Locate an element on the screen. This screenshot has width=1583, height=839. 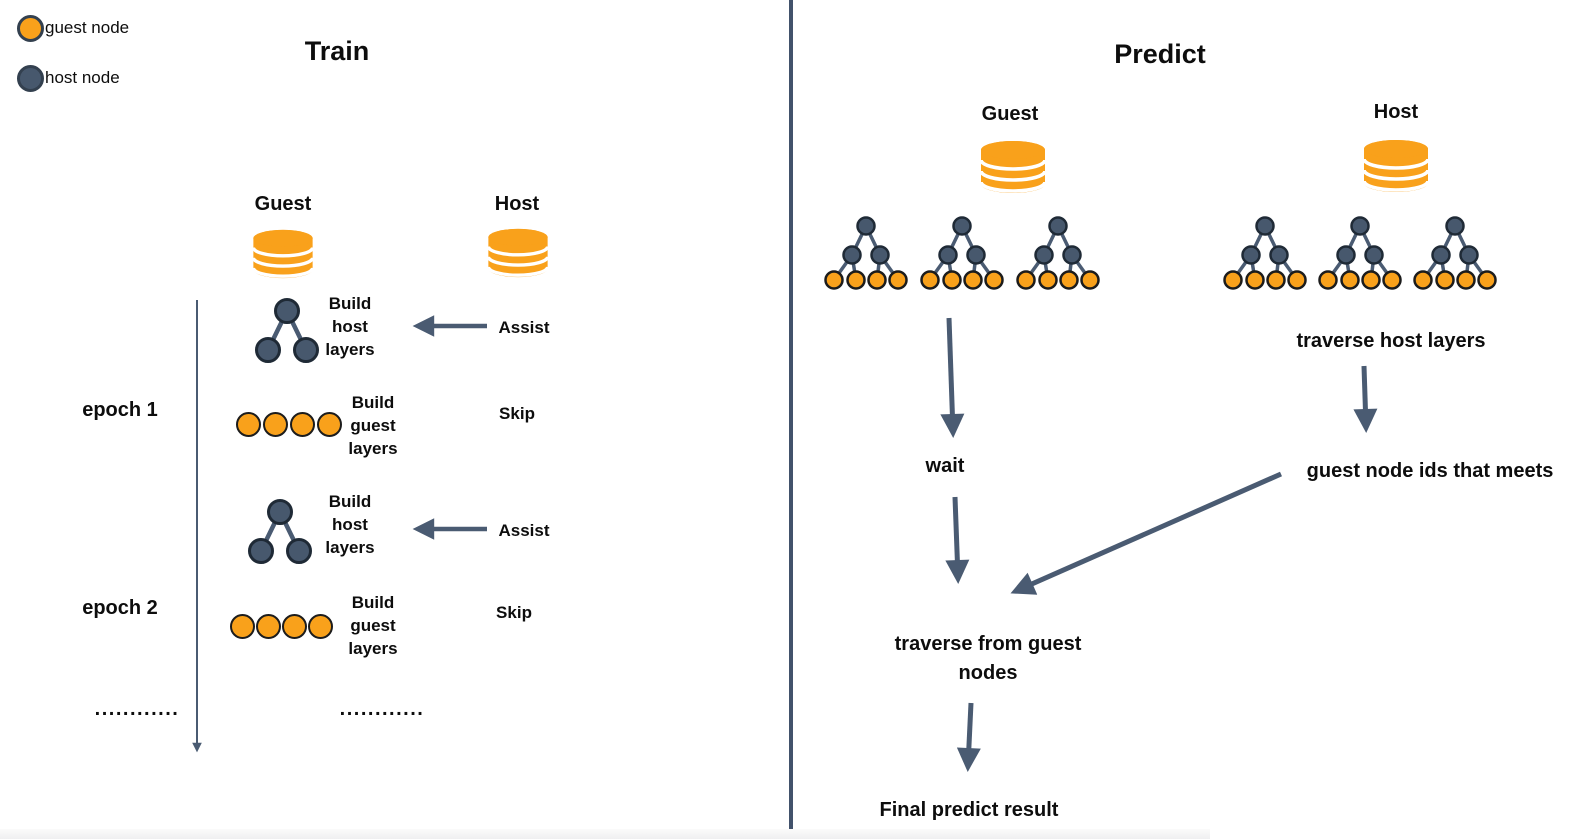
predict-title: Predict is located at coordinates (1160, 54).